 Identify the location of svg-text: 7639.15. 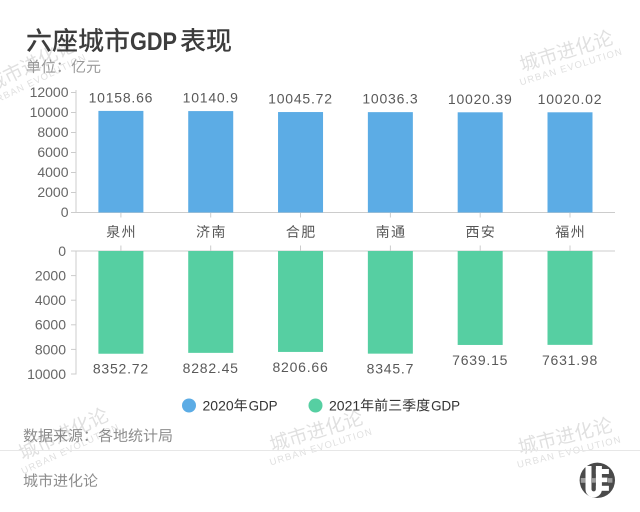
(480, 360).